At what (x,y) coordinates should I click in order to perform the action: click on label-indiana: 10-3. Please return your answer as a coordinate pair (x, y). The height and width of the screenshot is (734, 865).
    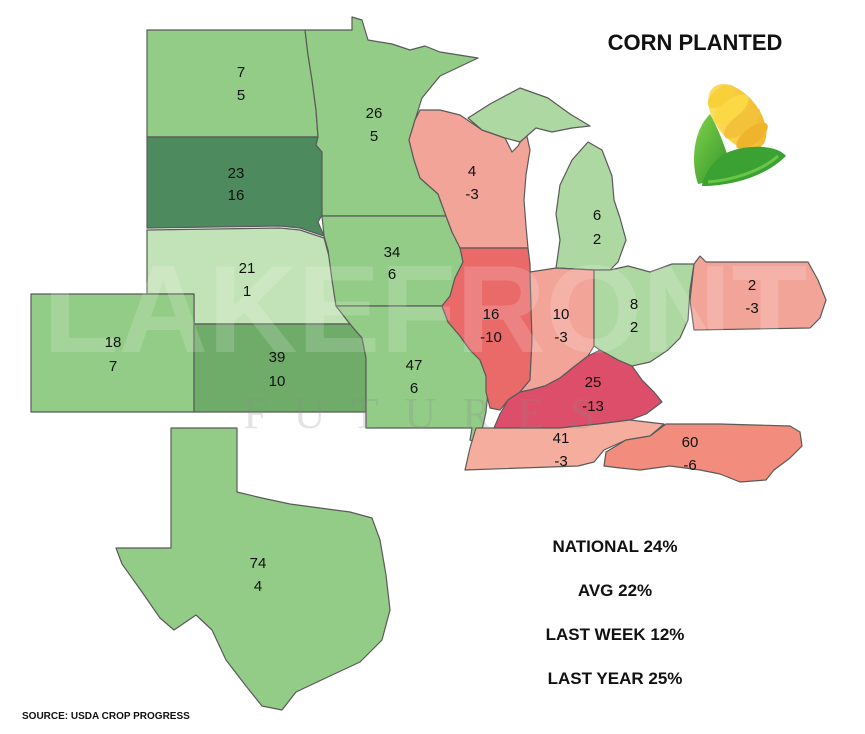
    Looking at the image, I should click on (561, 326).